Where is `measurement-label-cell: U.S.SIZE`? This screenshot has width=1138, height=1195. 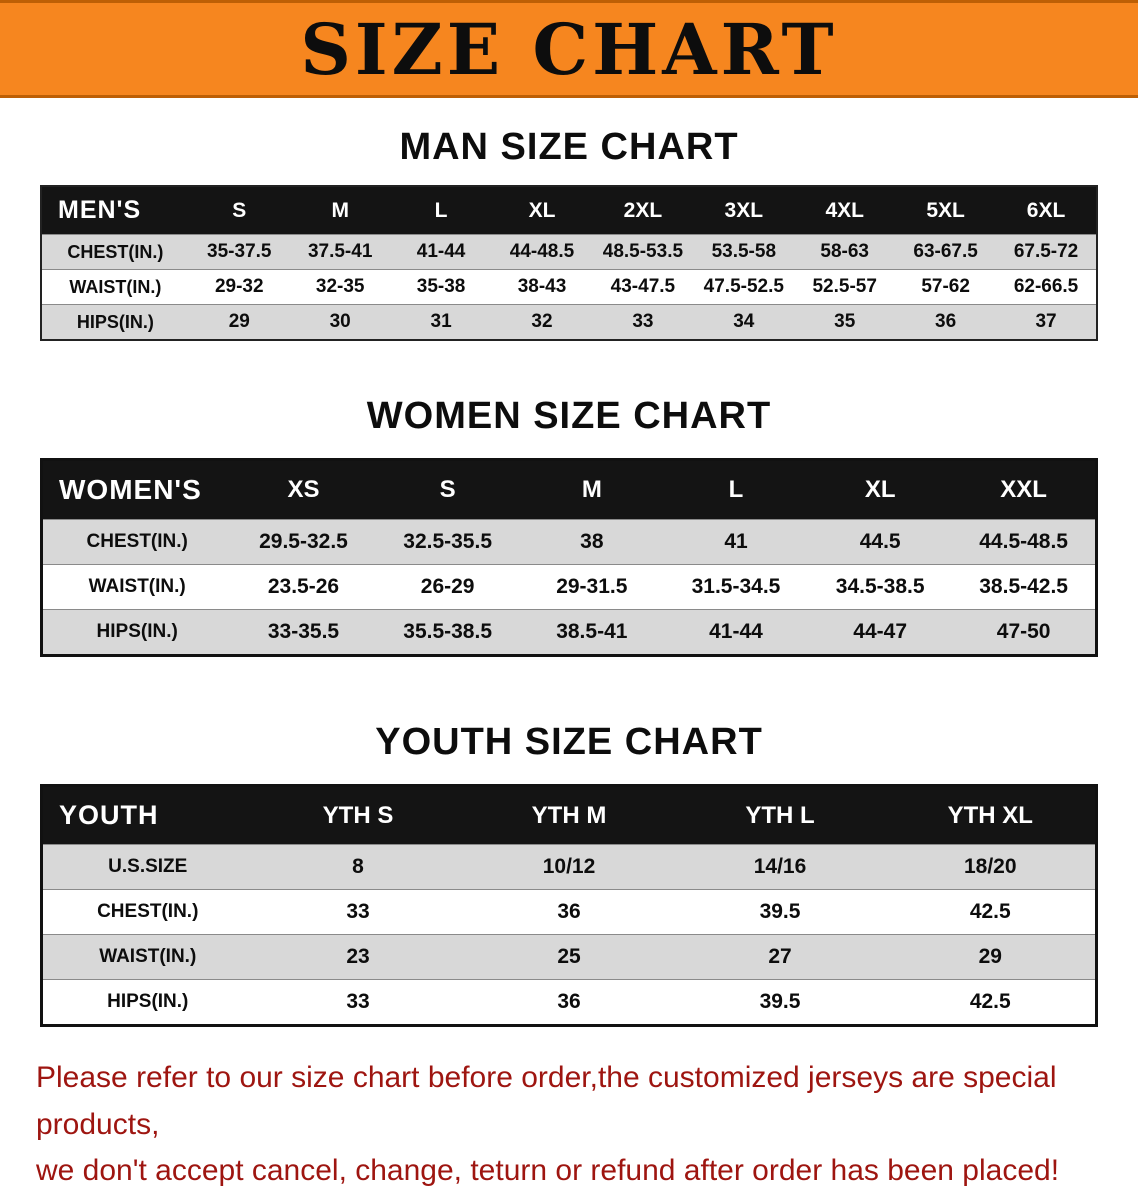 measurement-label-cell: U.S.SIZE is located at coordinates (148, 866).